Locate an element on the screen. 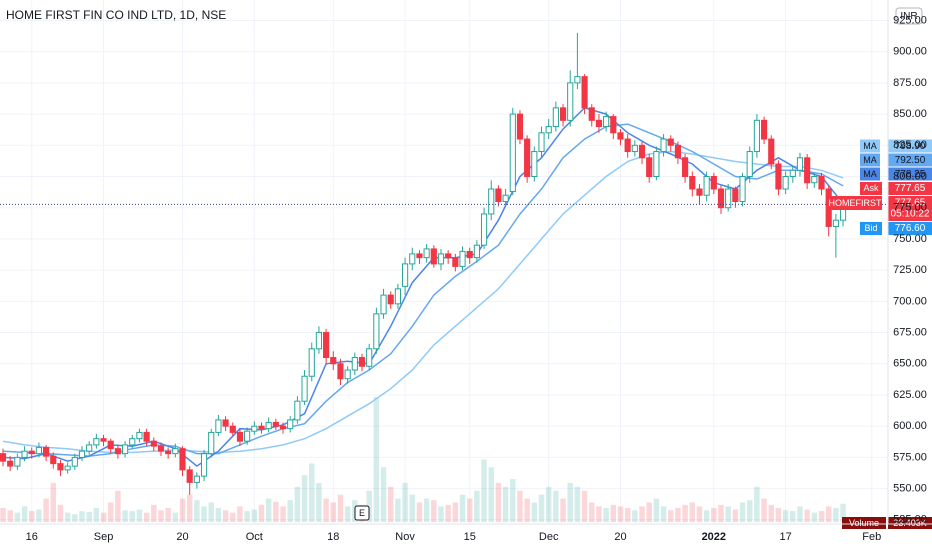  ma-tag-value: 778.25 is located at coordinates (910, 174).